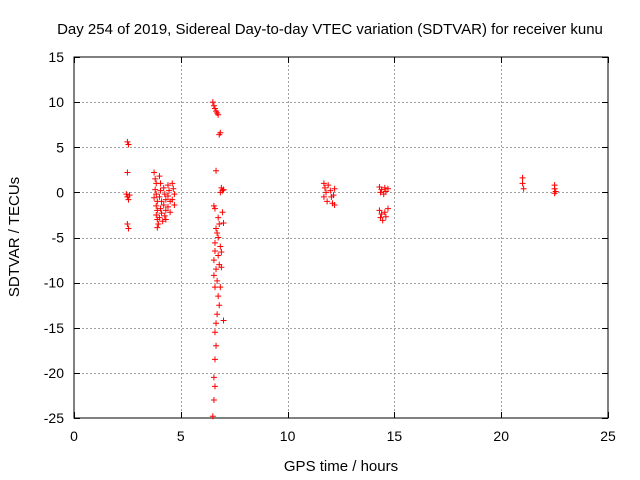 This screenshot has width=640, height=480. What do you see at coordinates (60, 147) in the screenshot?
I see `y-tick-label: 5` at bounding box center [60, 147].